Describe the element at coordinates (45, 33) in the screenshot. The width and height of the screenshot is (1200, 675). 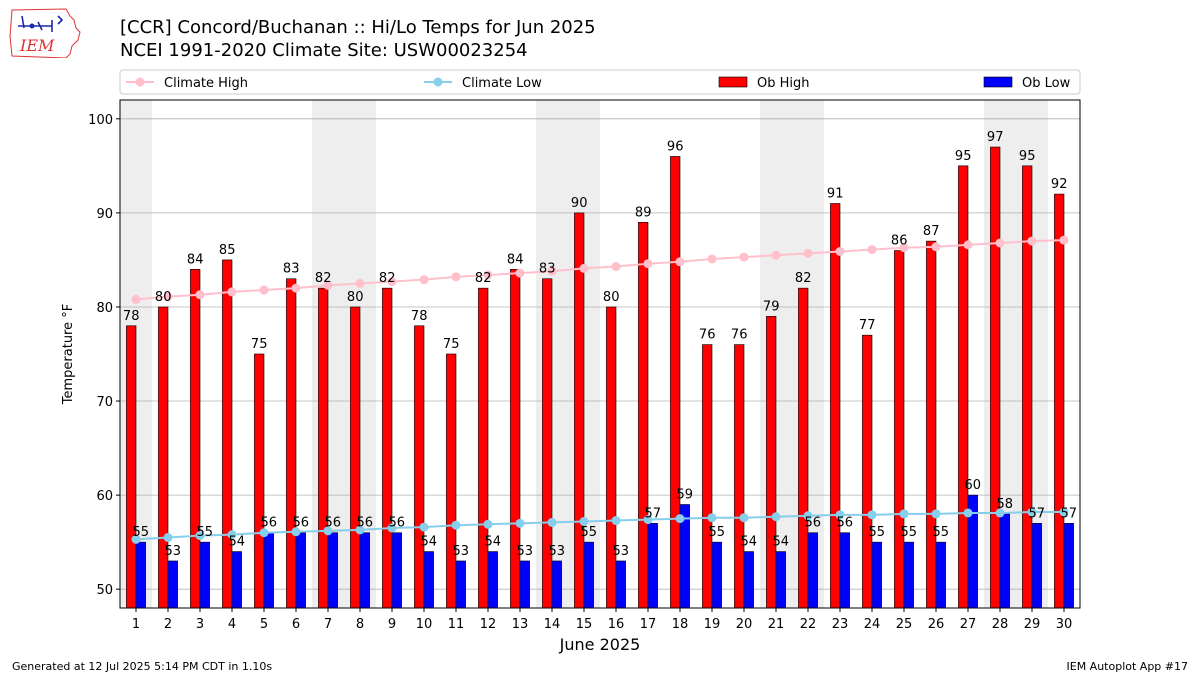
I see `iowa-outline-icon` at that location.